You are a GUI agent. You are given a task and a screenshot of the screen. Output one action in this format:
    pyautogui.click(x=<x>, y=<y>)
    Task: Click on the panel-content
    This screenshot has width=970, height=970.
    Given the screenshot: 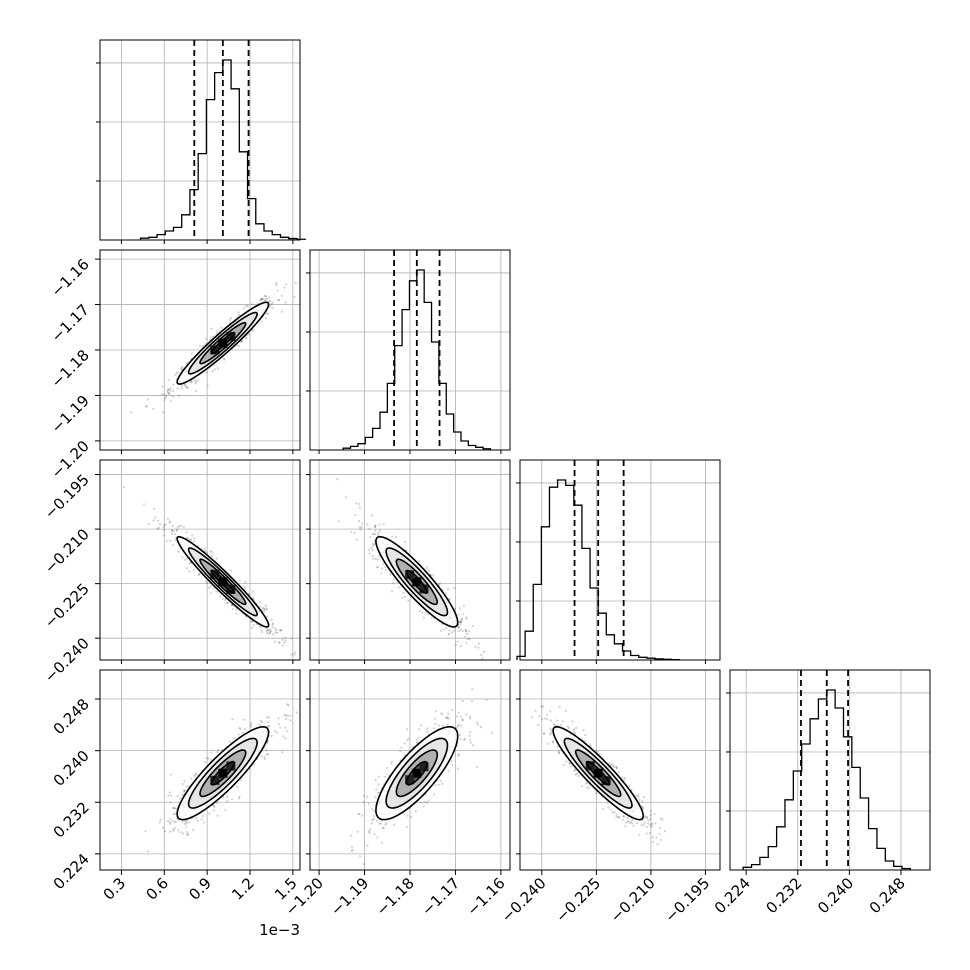 What is the action you would take?
    pyautogui.click(x=221, y=778)
    